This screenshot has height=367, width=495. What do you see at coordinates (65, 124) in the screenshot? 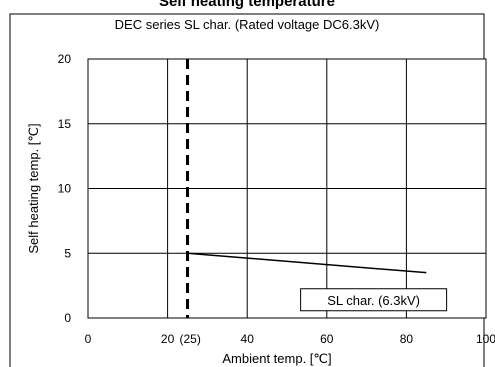
I see `y-tick-label: 15` at bounding box center [65, 124].